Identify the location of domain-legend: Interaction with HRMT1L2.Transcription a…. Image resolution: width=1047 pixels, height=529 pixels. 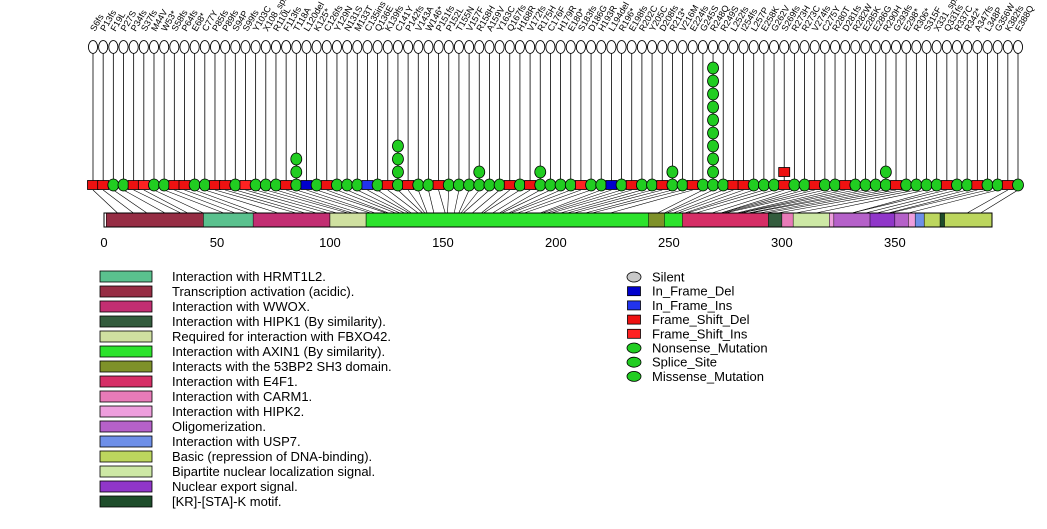
(245, 389).